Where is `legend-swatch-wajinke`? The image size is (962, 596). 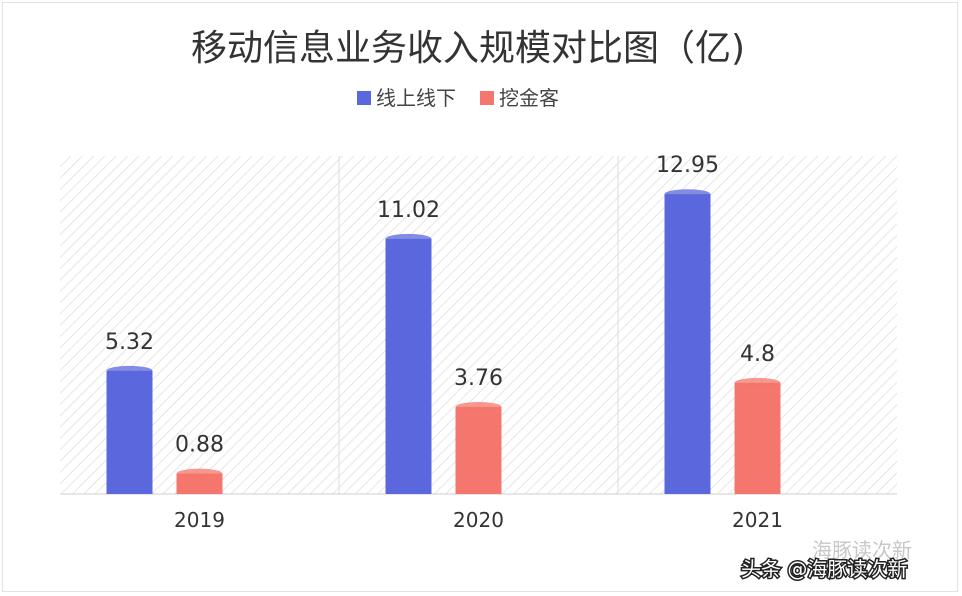 legend-swatch-wajinke is located at coordinates (487, 98).